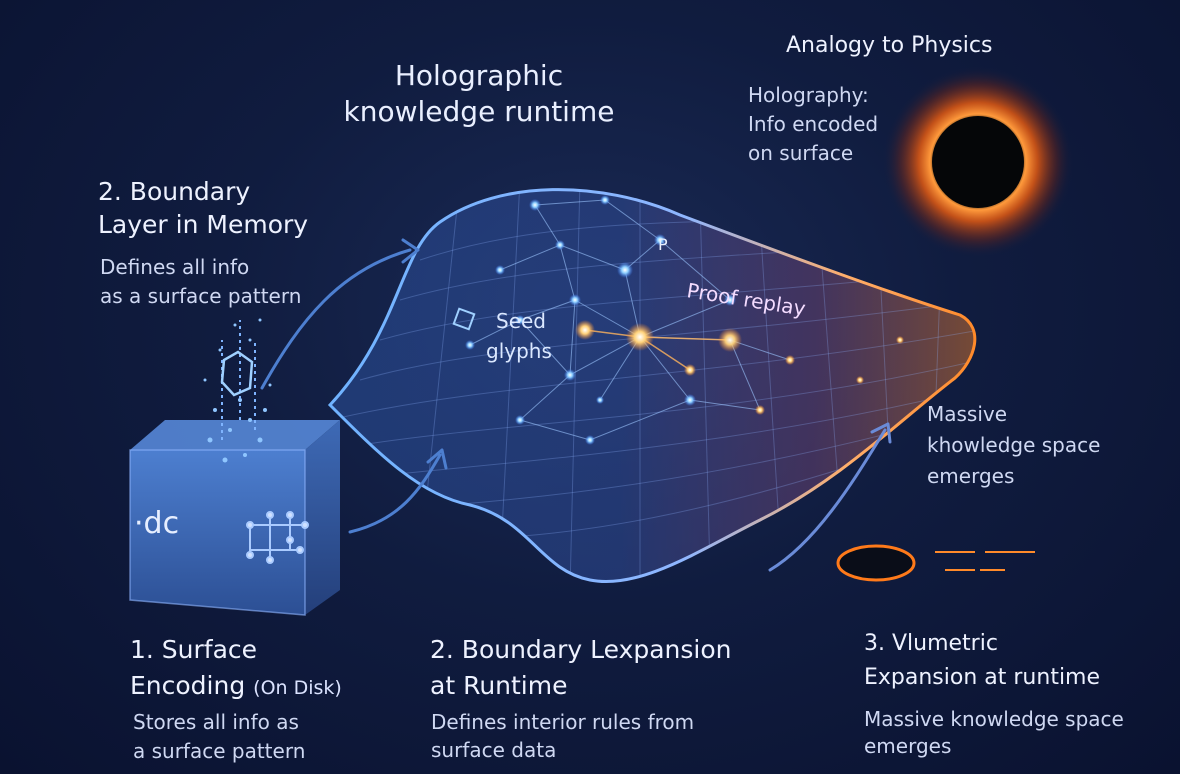 Image resolution: width=1180 pixels, height=774 pixels. Describe the element at coordinates (216, 722) in the screenshot. I see `step1-desc-1: Stores all info as` at that location.